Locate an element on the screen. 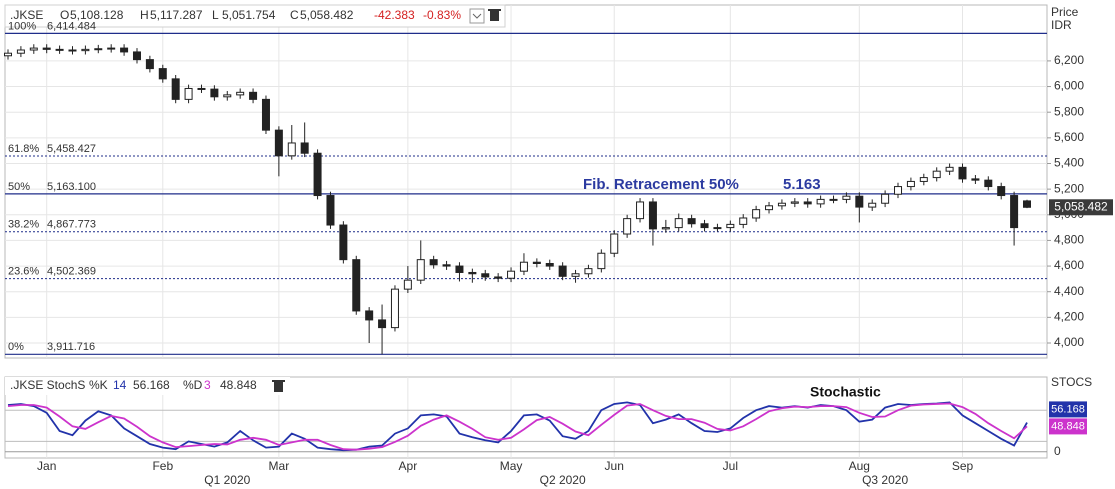 The image size is (1115, 489). stoch-k-name: %K is located at coordinates (98, 385).